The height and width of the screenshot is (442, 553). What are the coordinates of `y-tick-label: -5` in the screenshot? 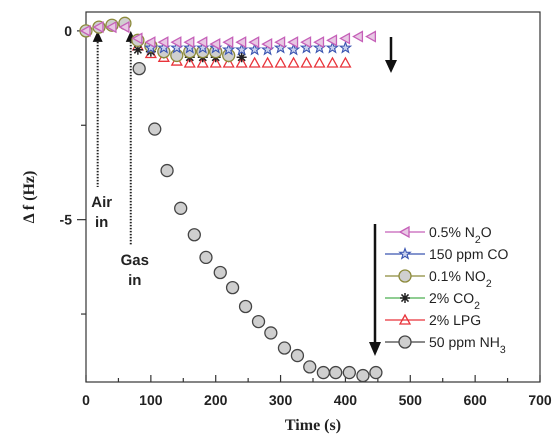 It's located at (66, 220).